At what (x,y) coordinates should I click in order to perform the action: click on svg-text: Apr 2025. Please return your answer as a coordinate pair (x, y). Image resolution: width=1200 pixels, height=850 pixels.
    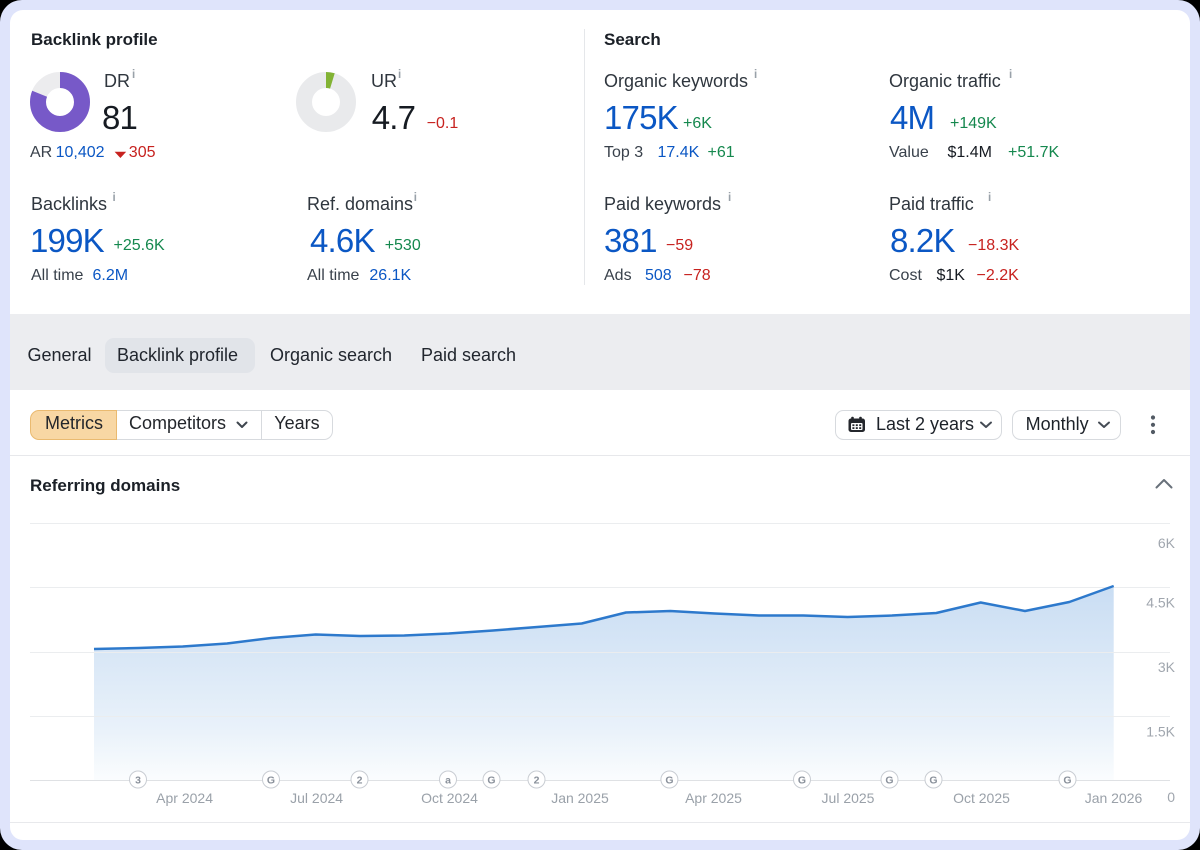
    Looking at the image, I should click on (713, 798).